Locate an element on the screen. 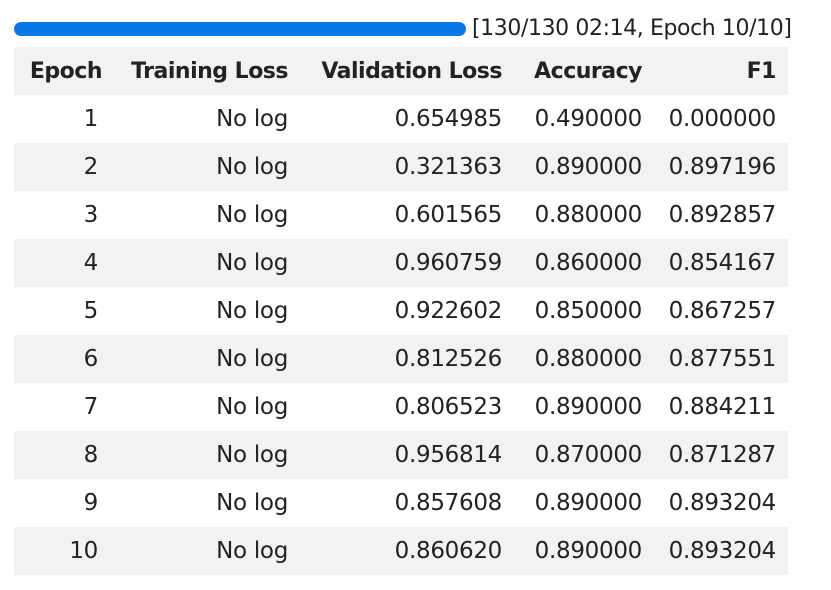 This screenshot has width=831, height=590. column-header-validation-loss: Validation Loss is located at coordinates (407, 71).